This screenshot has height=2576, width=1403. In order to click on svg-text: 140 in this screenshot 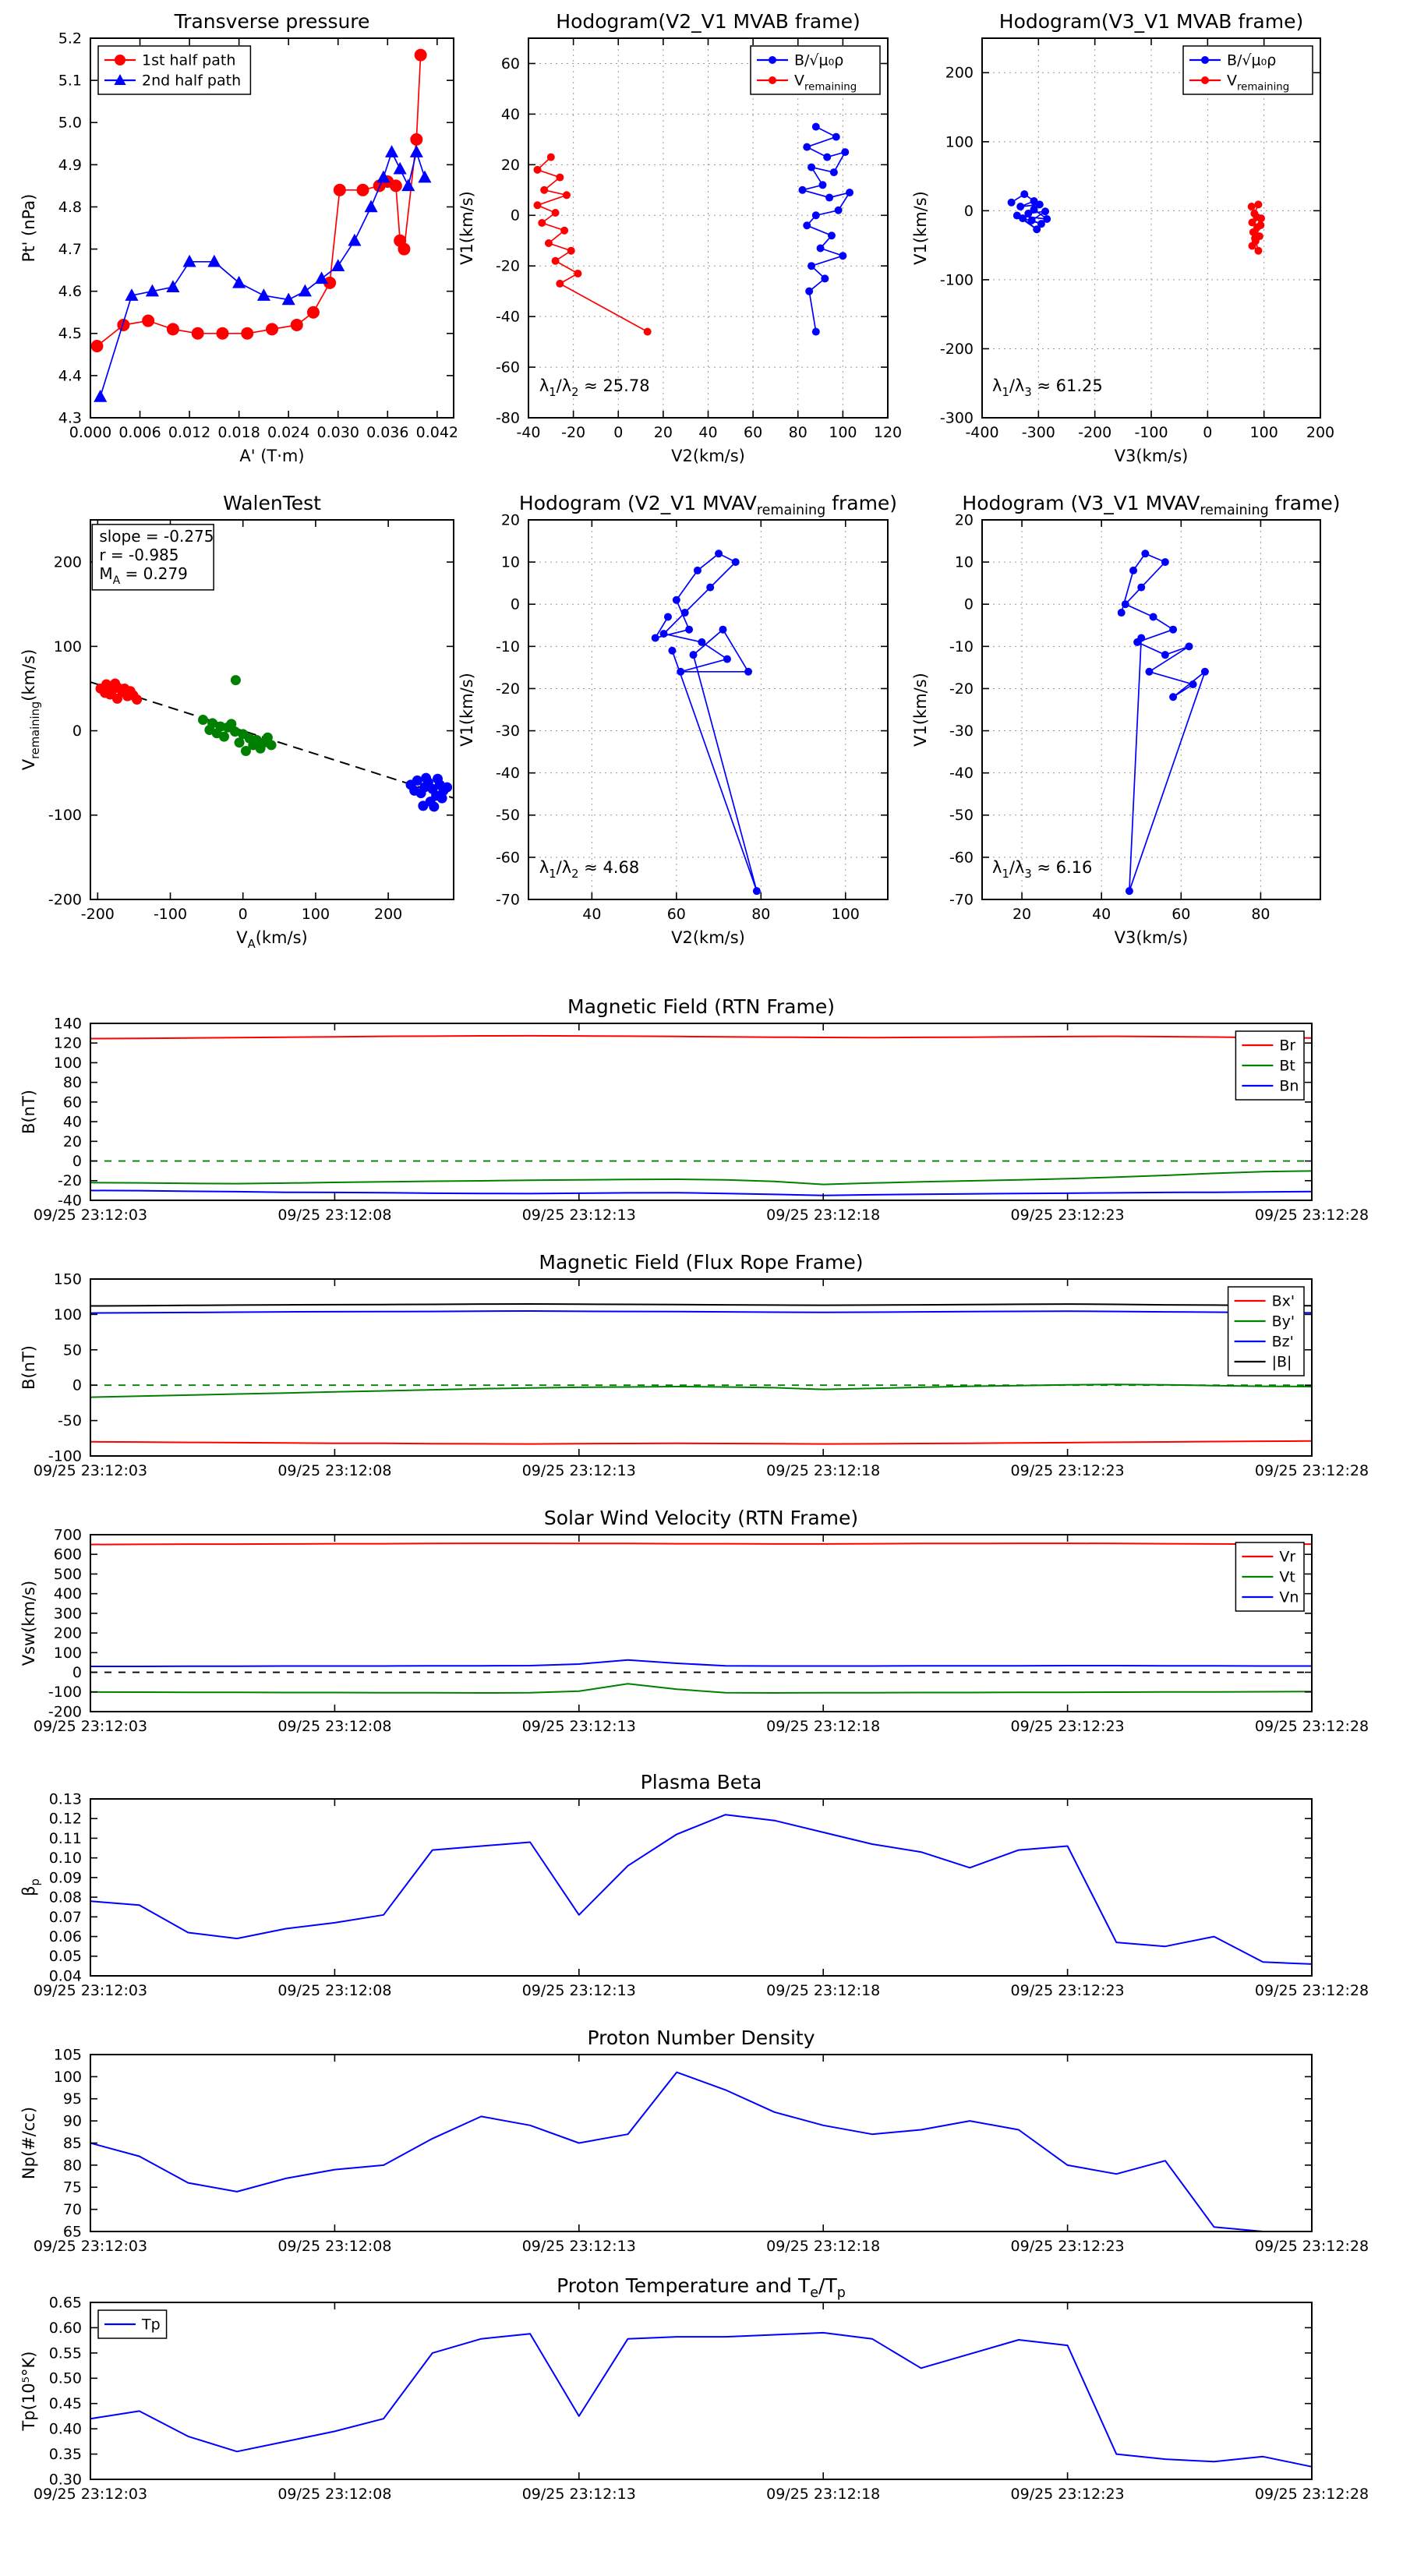, I will do `click(68, 1023)`.